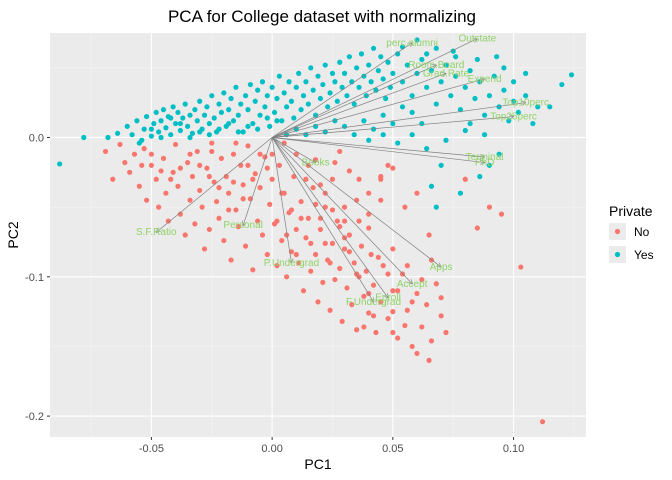 Image resolution: width=672 pixels, height=480 pixels. Describe the element at coordinates (631, 254) in the screenshot. I see `legend-entry-yes: Yes` at that location.